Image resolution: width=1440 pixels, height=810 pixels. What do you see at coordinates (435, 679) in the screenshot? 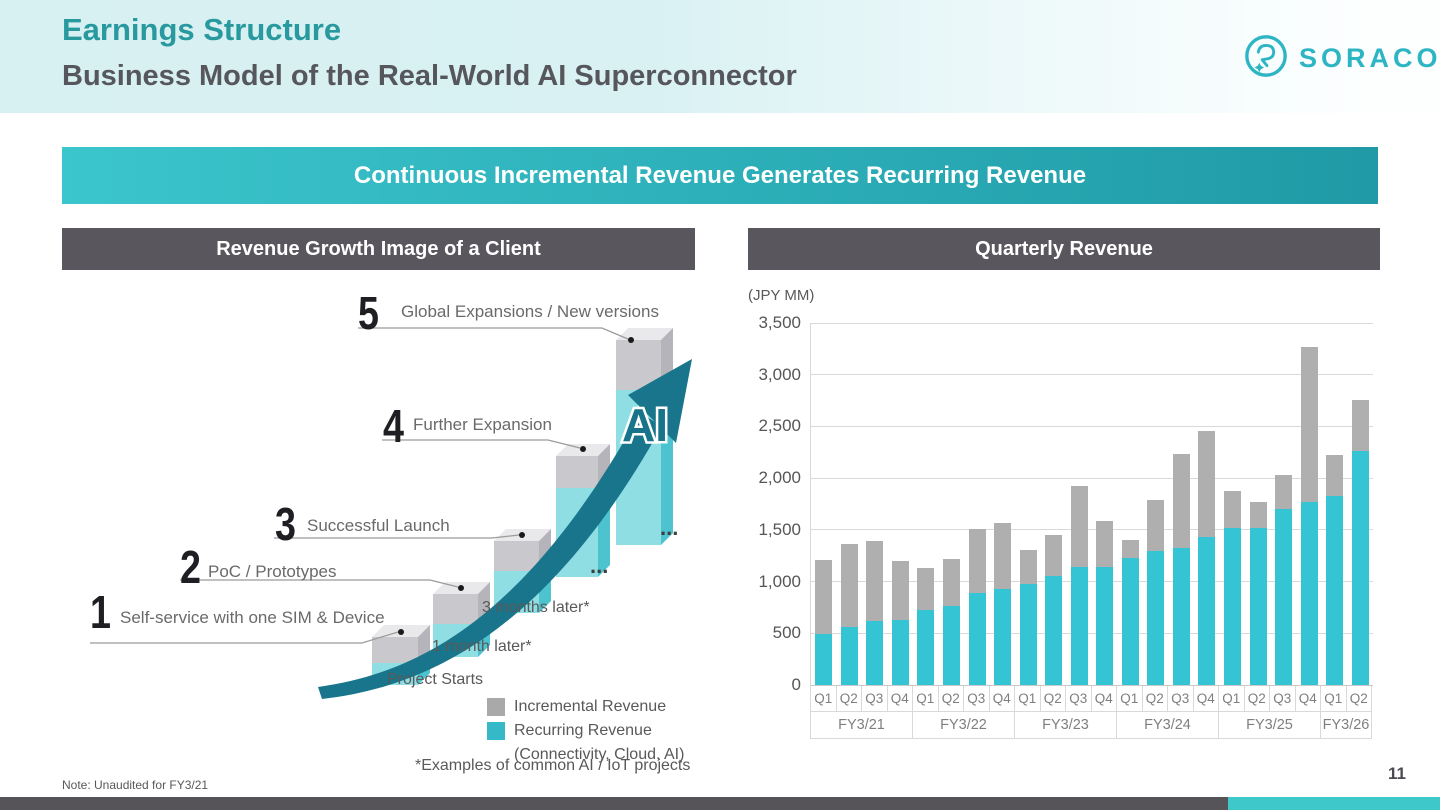
I see `timeline-project-starts: Project Starts` at bounding box center [435, 679].